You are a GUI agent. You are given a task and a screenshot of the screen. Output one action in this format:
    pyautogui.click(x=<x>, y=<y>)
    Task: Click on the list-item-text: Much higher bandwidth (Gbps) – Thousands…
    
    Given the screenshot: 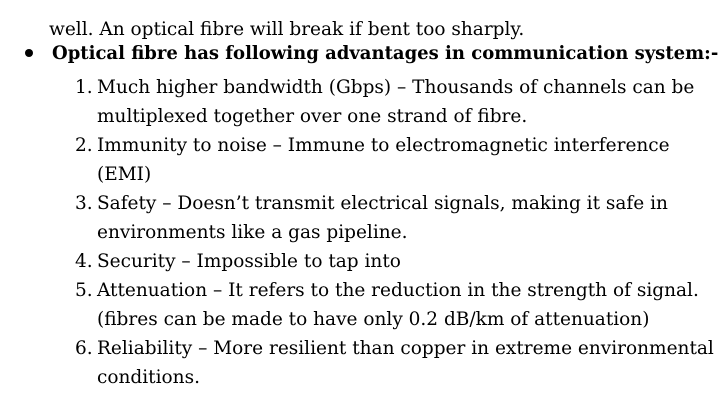 What is the action you would take?
    pyautogui.click(x=396, y=87)
    